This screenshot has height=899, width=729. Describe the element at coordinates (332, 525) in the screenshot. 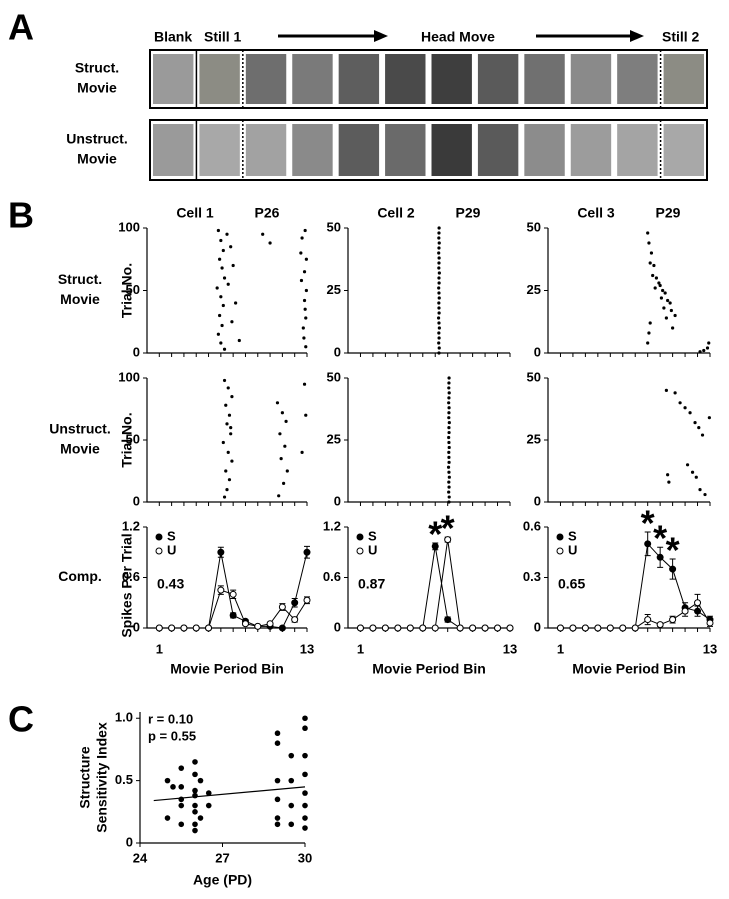

I see `y-tick-label: 1.2` at that location.